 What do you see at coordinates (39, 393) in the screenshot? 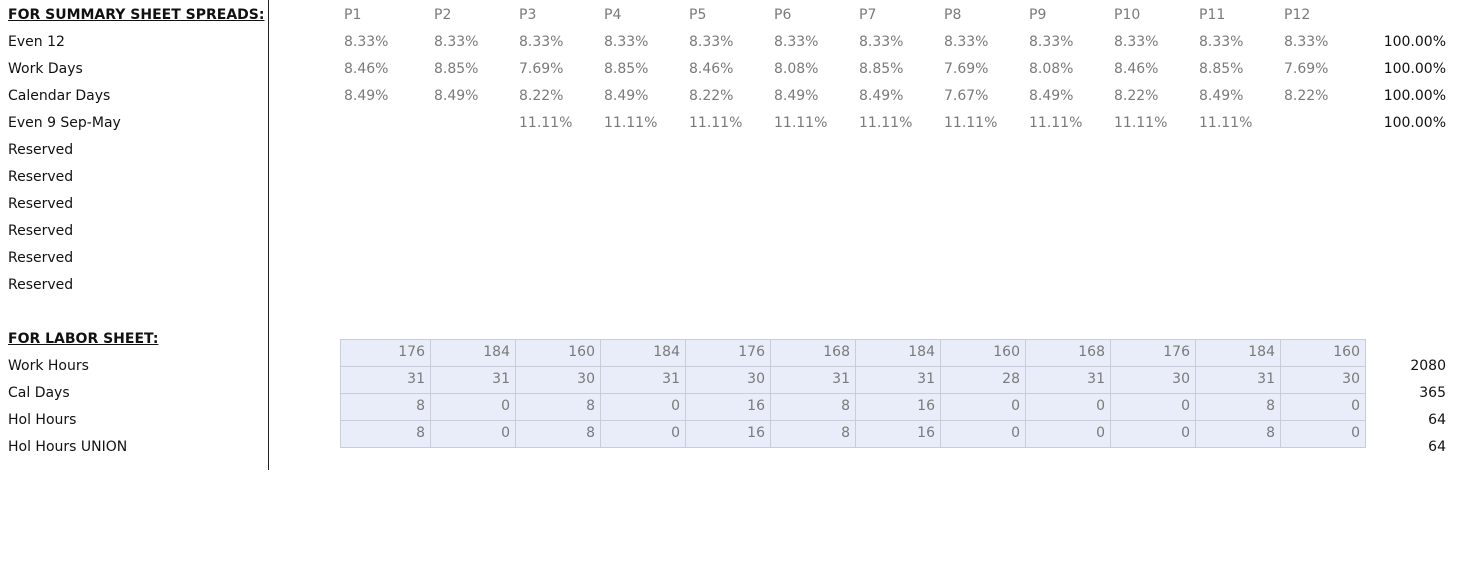
I see `row-label: Cal Days` at bounding box center [39, 393].